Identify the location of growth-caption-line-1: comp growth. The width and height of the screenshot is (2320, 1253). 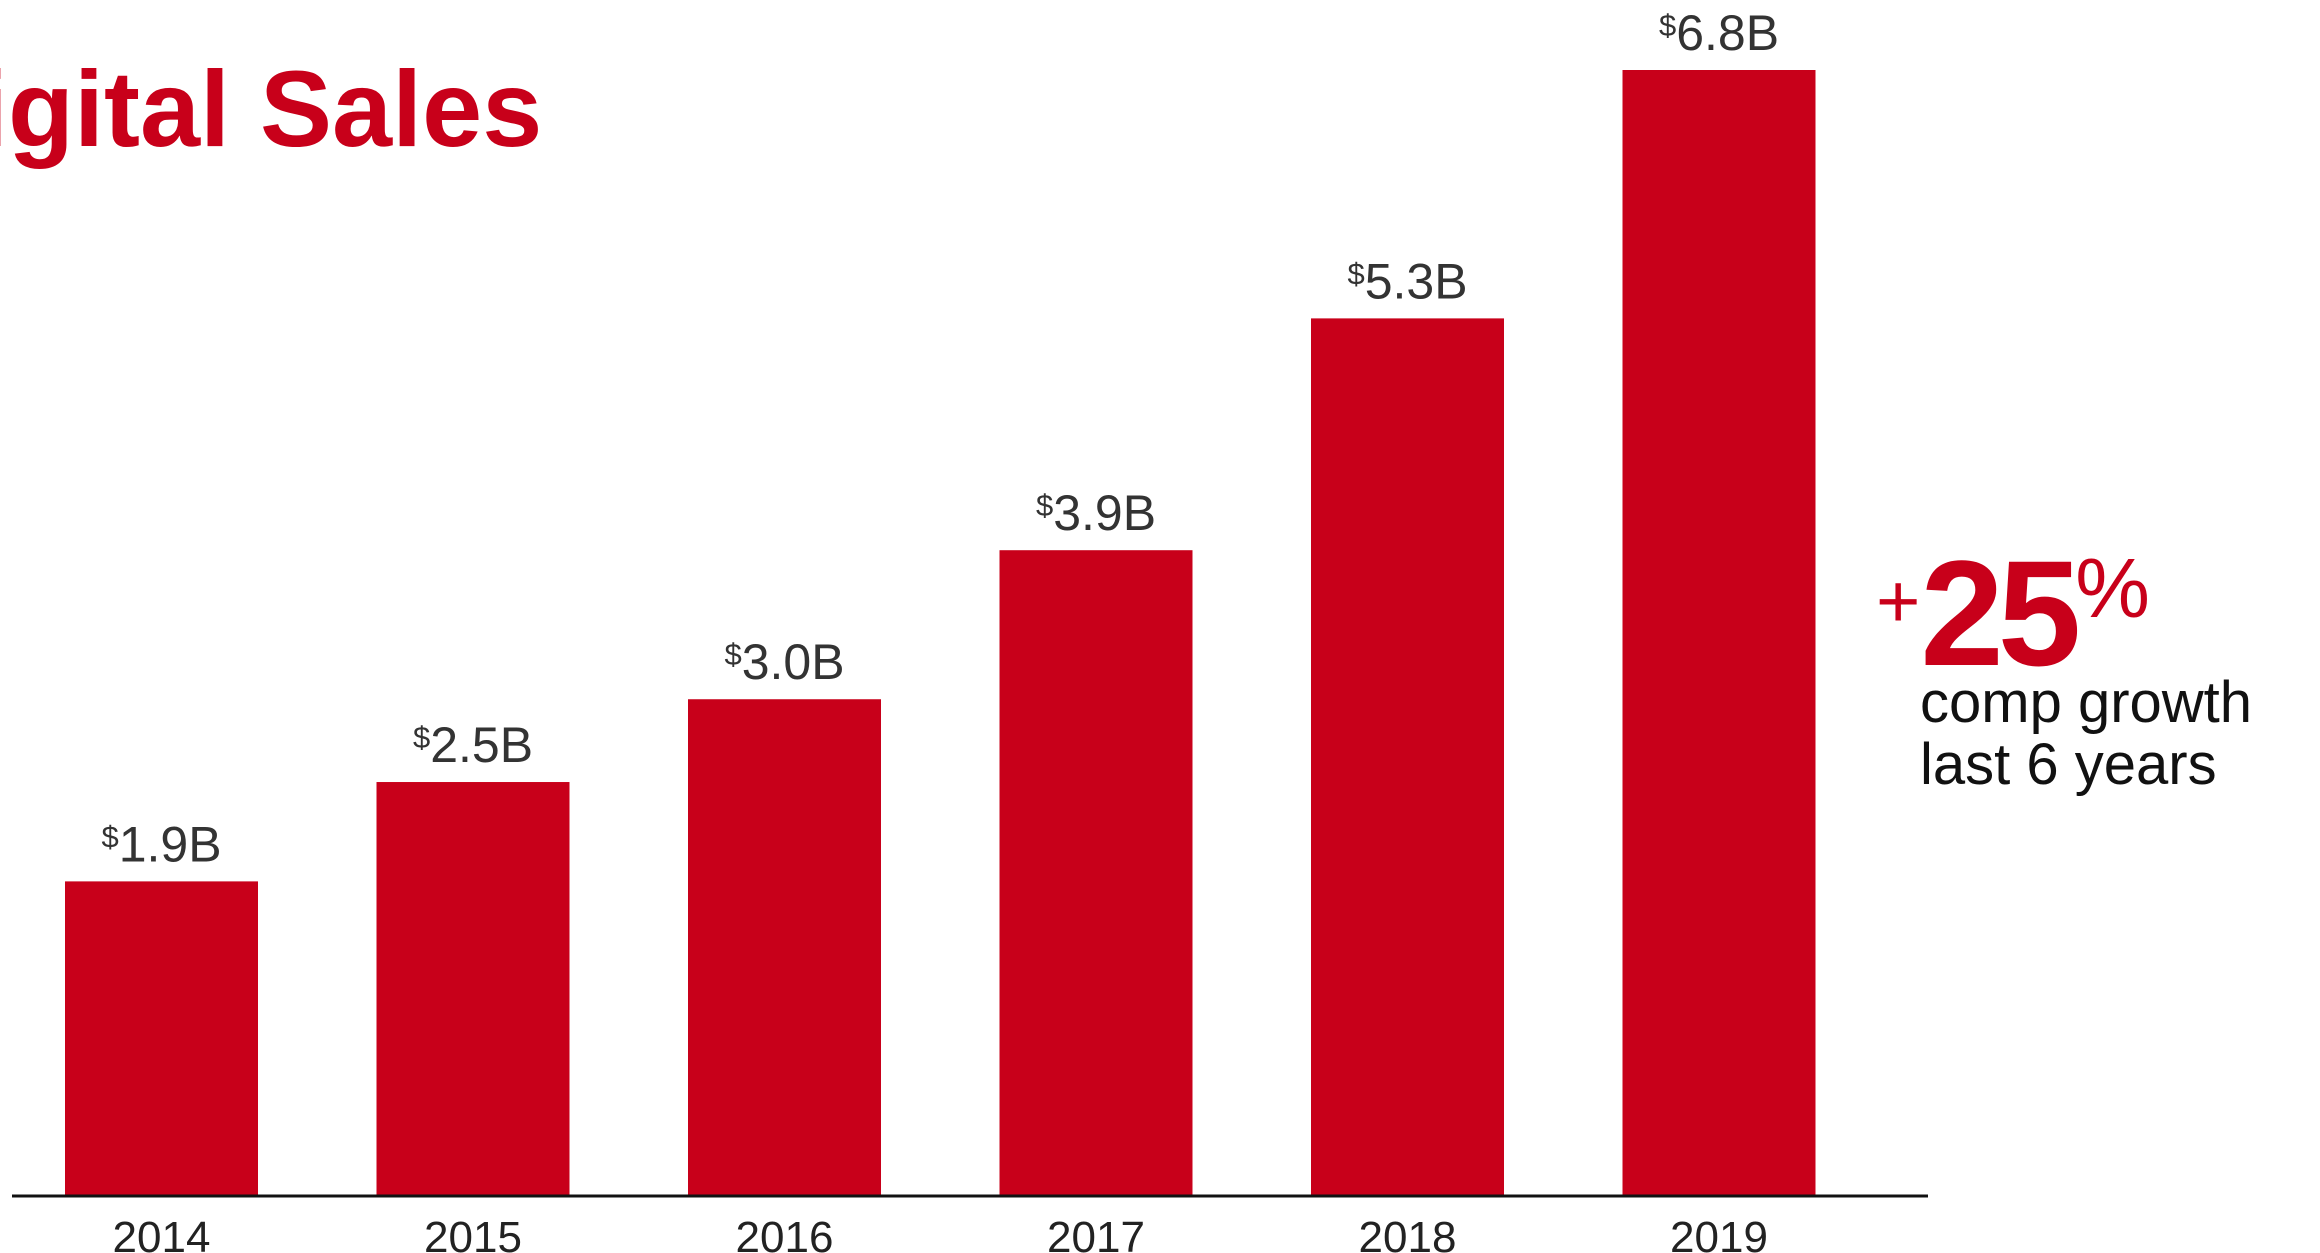
(2086, 702).